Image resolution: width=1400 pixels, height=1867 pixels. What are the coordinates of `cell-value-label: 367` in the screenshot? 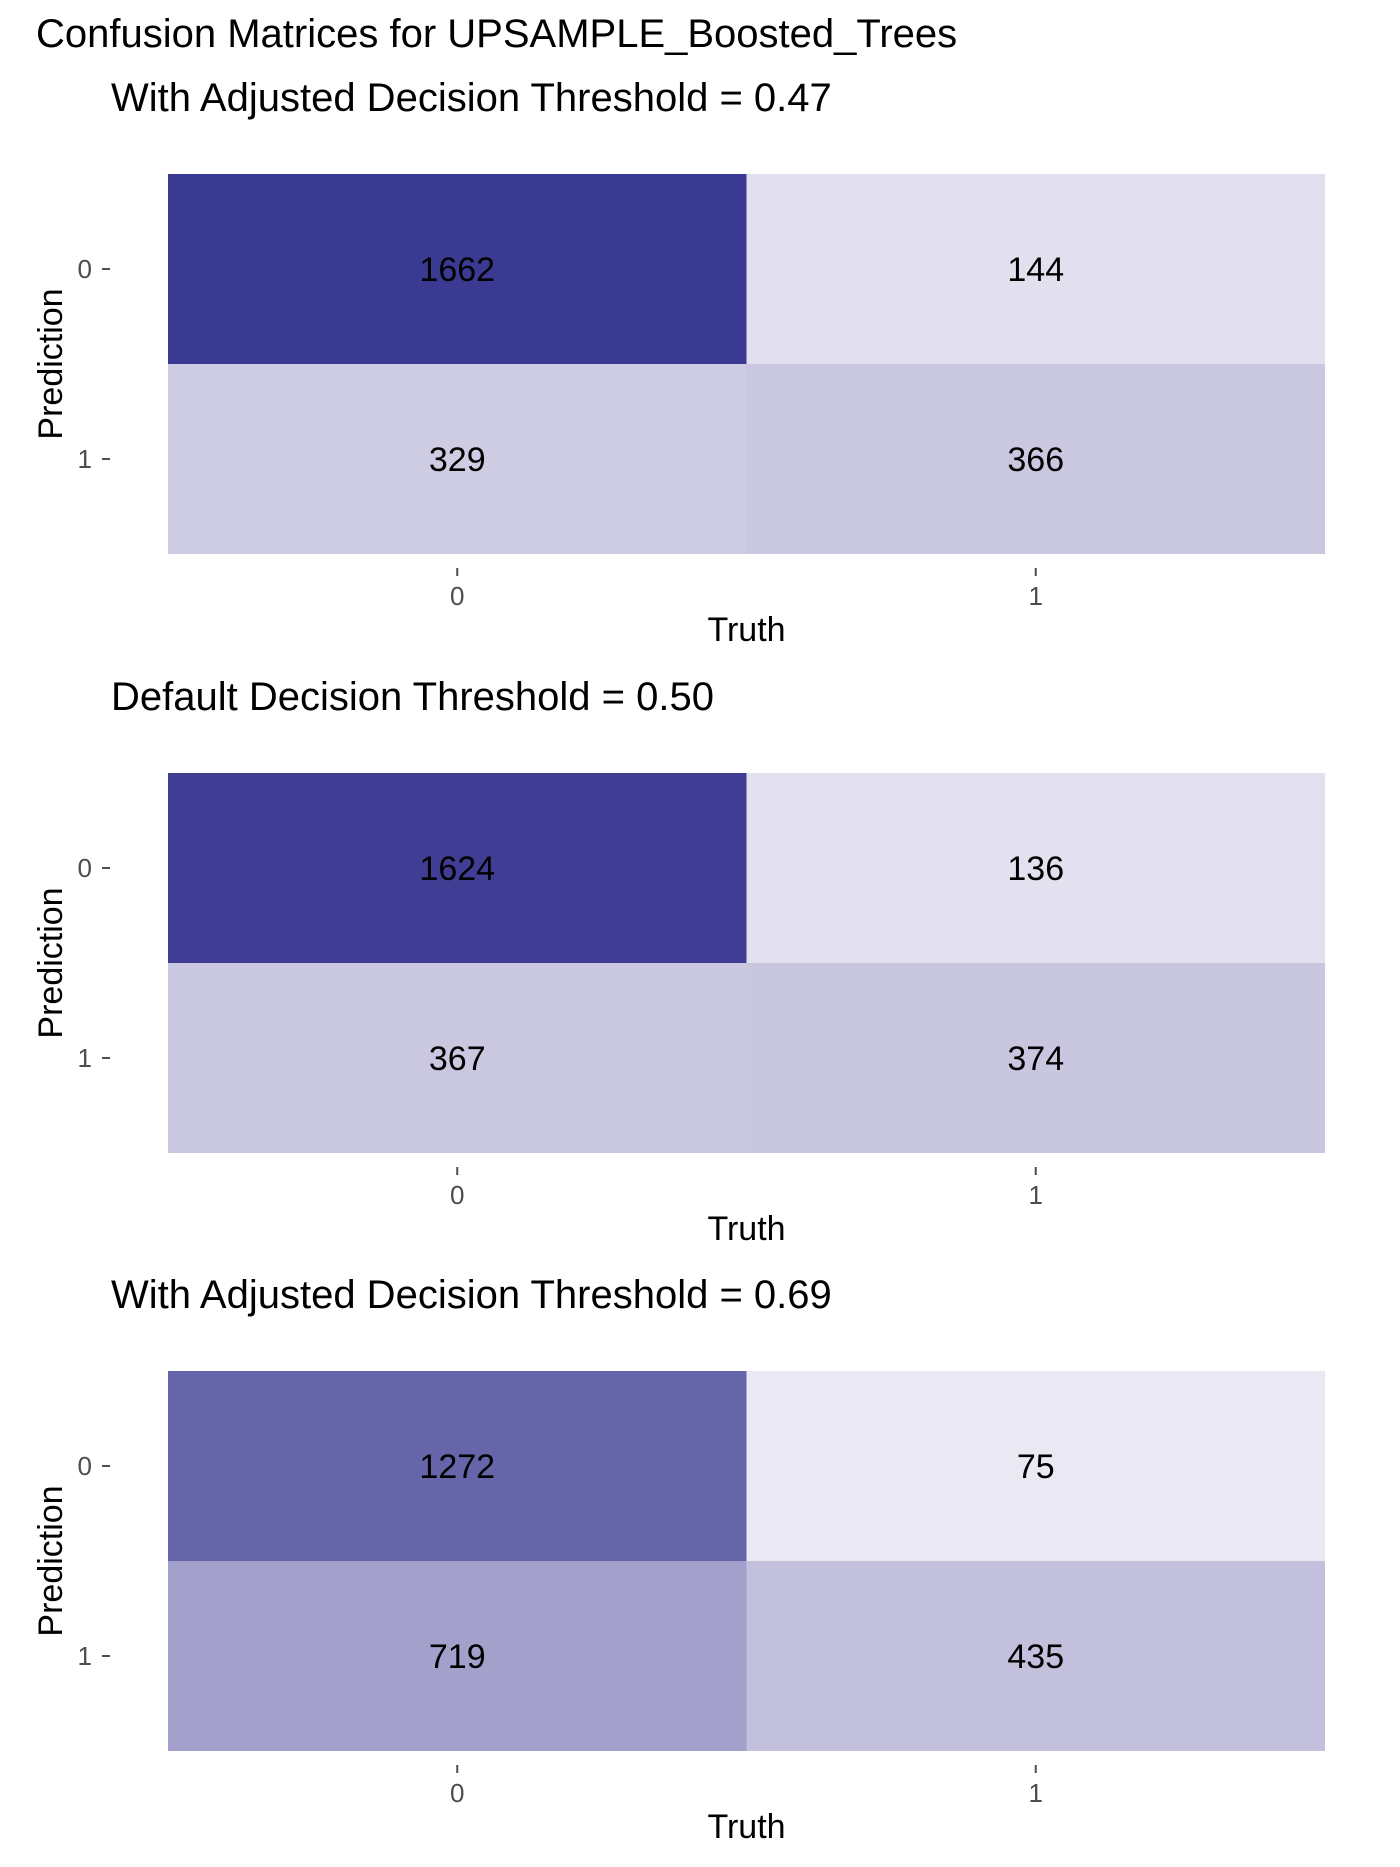 It's located at (457, 1059).